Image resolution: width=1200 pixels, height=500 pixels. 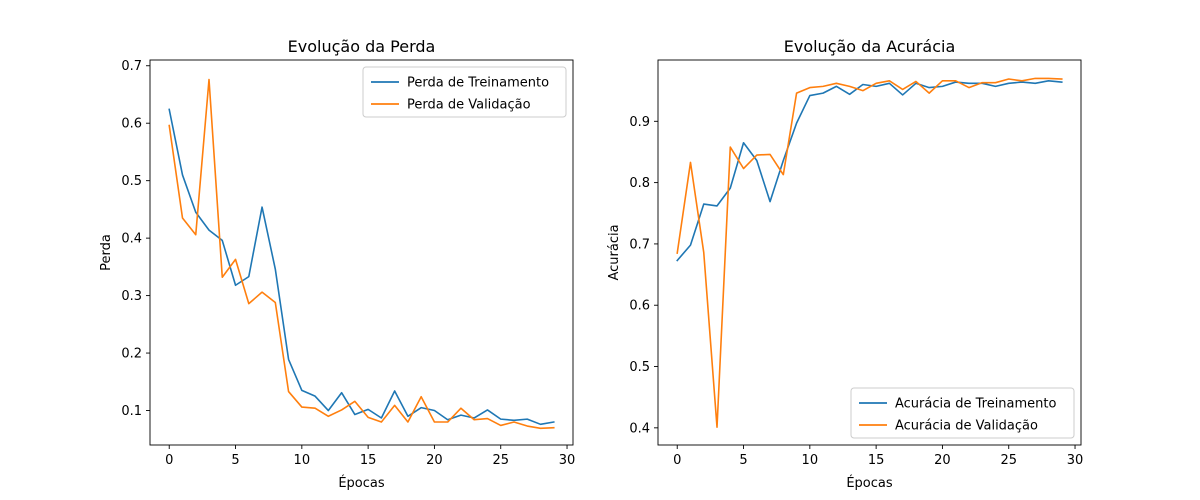 What do you see at coordinates (639, 183) in the screenshot?
I see `accuracy-y-tick-label: 0.8` at bounding box center [639, 183].